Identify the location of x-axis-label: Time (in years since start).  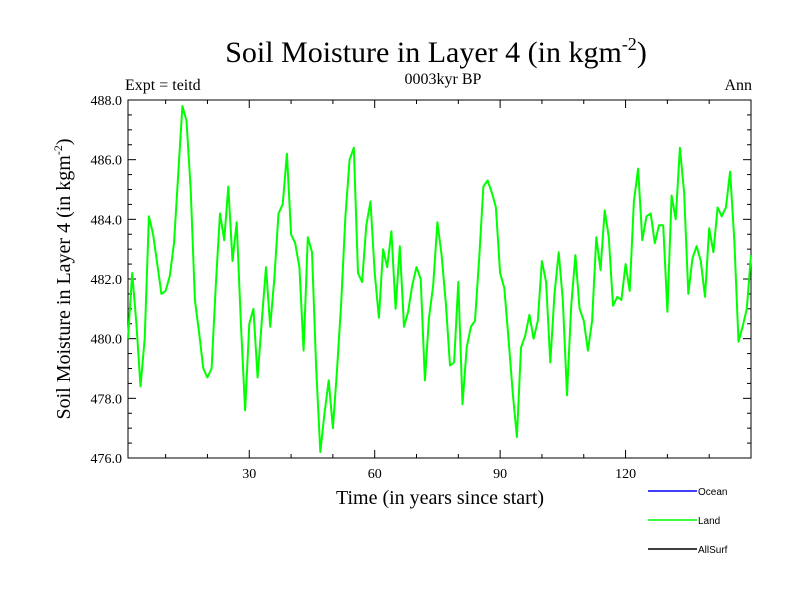
(440, 498).